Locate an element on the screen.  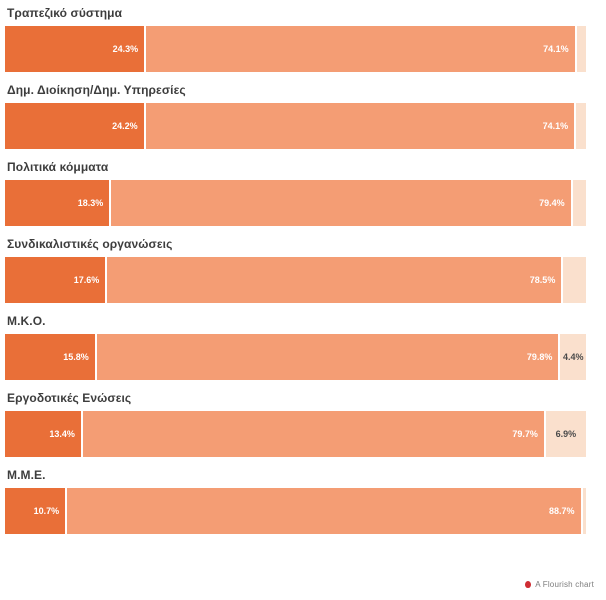
flourish-attribution: A Flourish chart is located at coordinates (559, 584).